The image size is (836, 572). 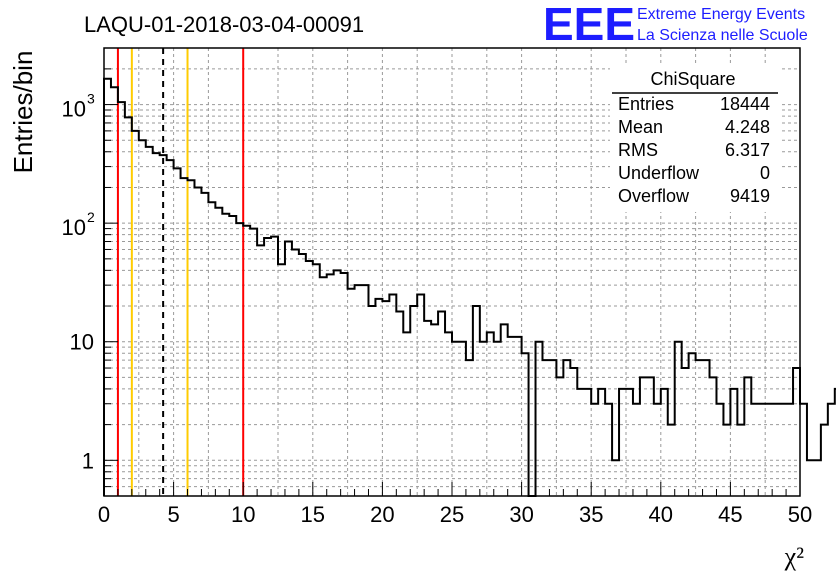 I want to click on x-tick-label: 0, so click(x=104, y=514).